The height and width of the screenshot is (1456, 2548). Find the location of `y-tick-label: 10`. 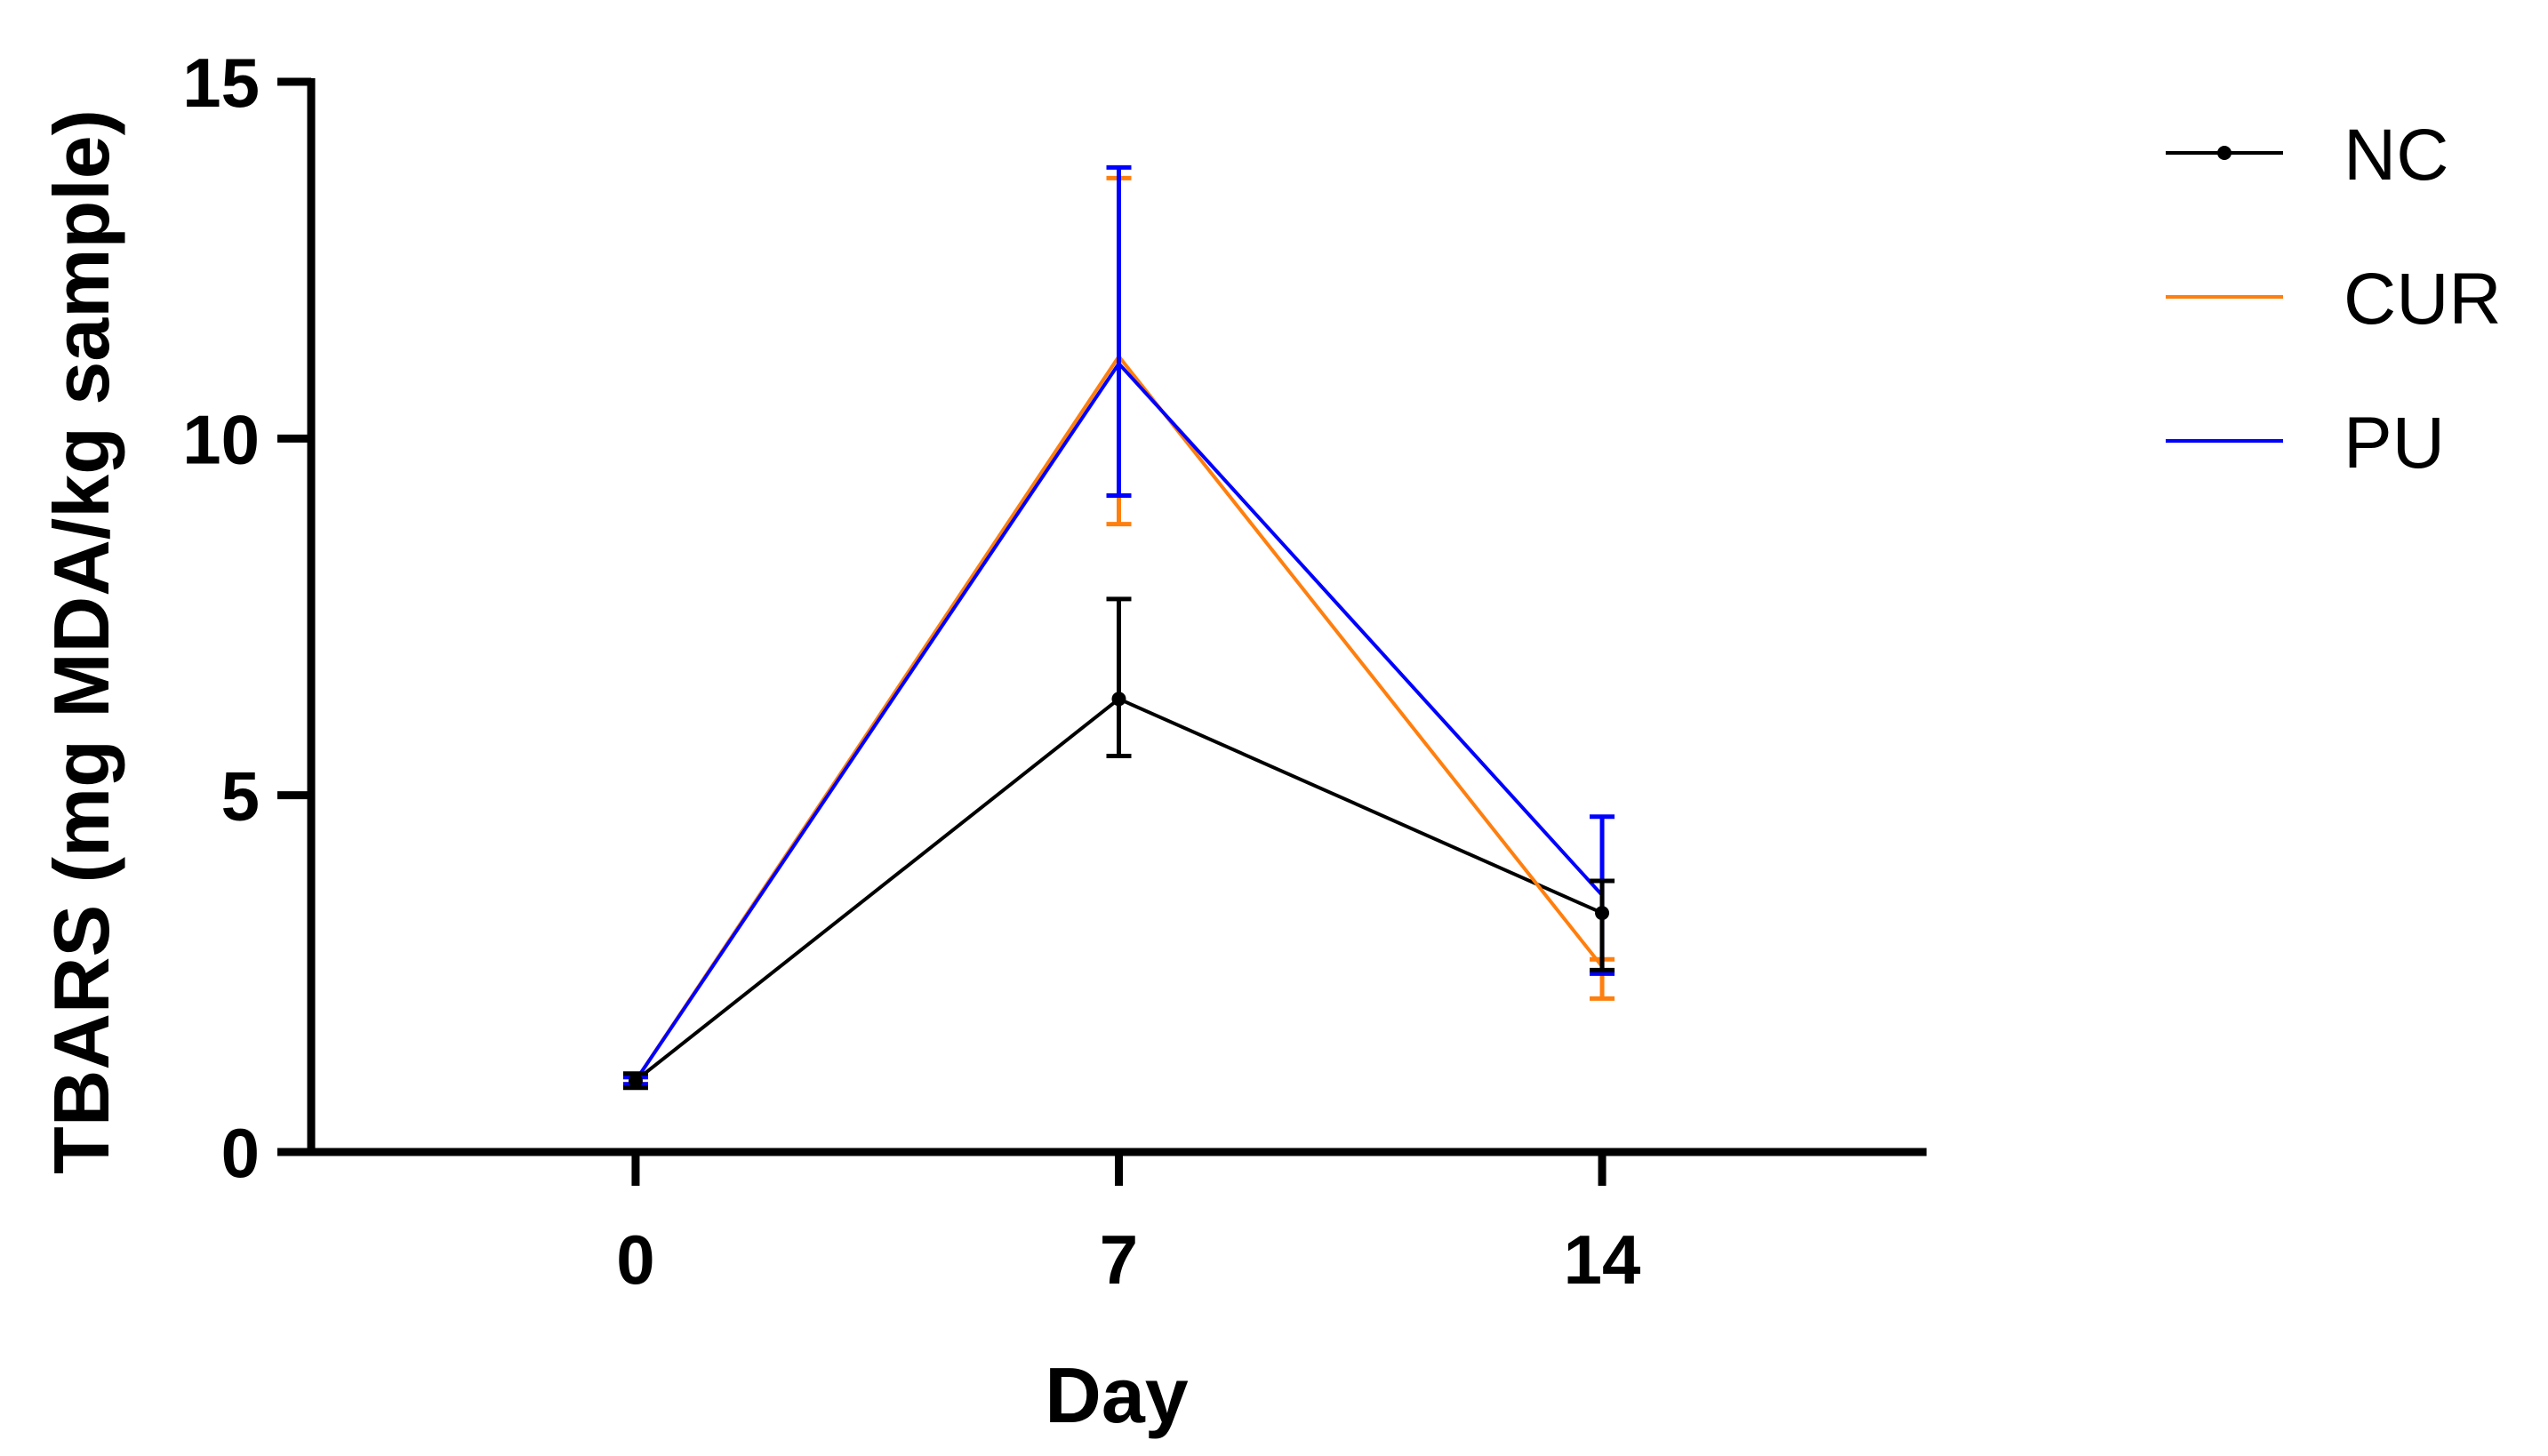

y-tick-label: 10 is located at coordinates (221, 439).